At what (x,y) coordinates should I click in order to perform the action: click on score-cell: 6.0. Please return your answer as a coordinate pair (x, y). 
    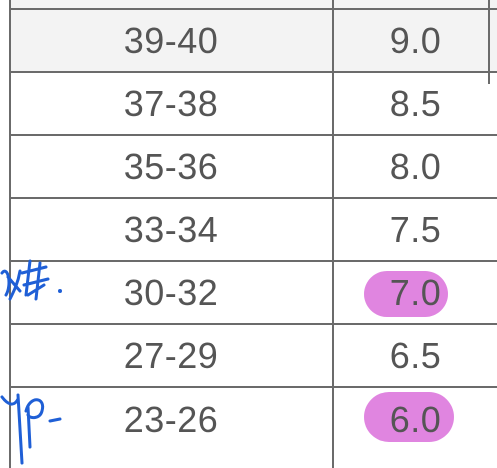
    Looking at the image, I should click on (415, 419).